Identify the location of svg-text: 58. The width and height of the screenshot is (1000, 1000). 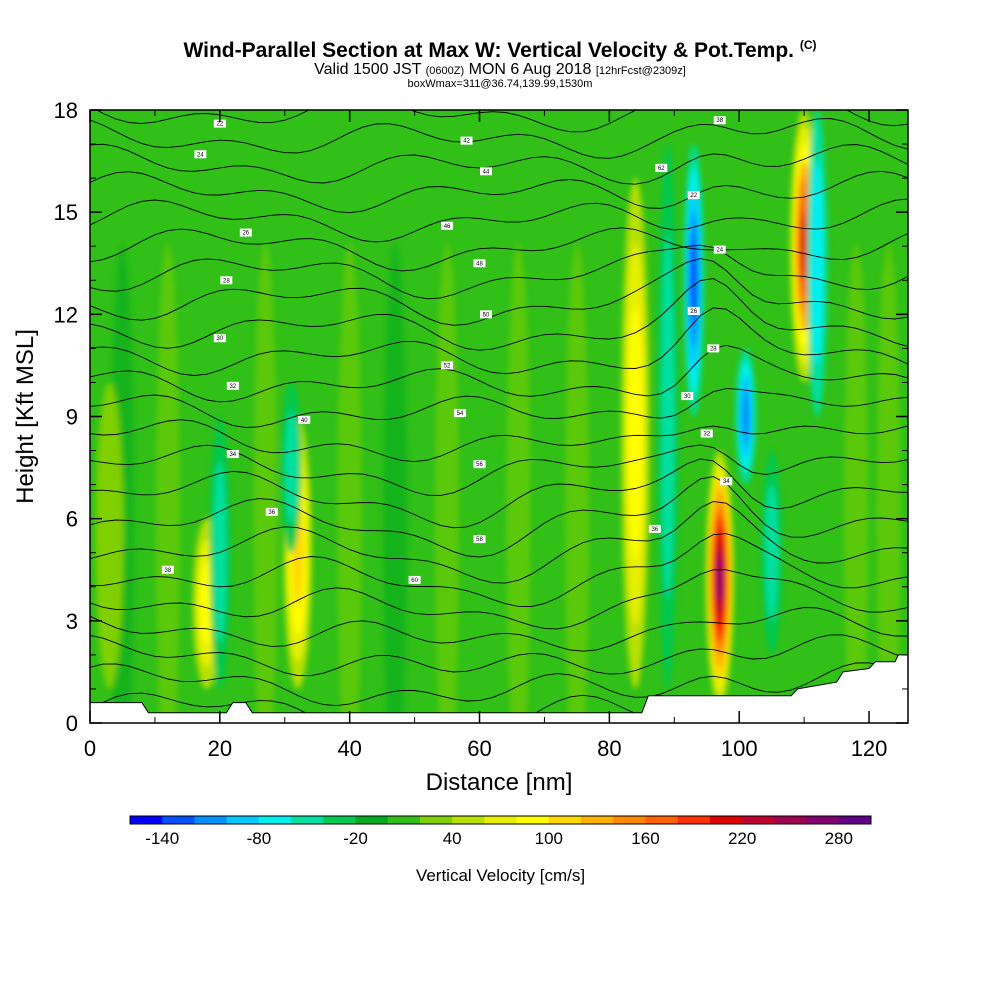
(479, 540).